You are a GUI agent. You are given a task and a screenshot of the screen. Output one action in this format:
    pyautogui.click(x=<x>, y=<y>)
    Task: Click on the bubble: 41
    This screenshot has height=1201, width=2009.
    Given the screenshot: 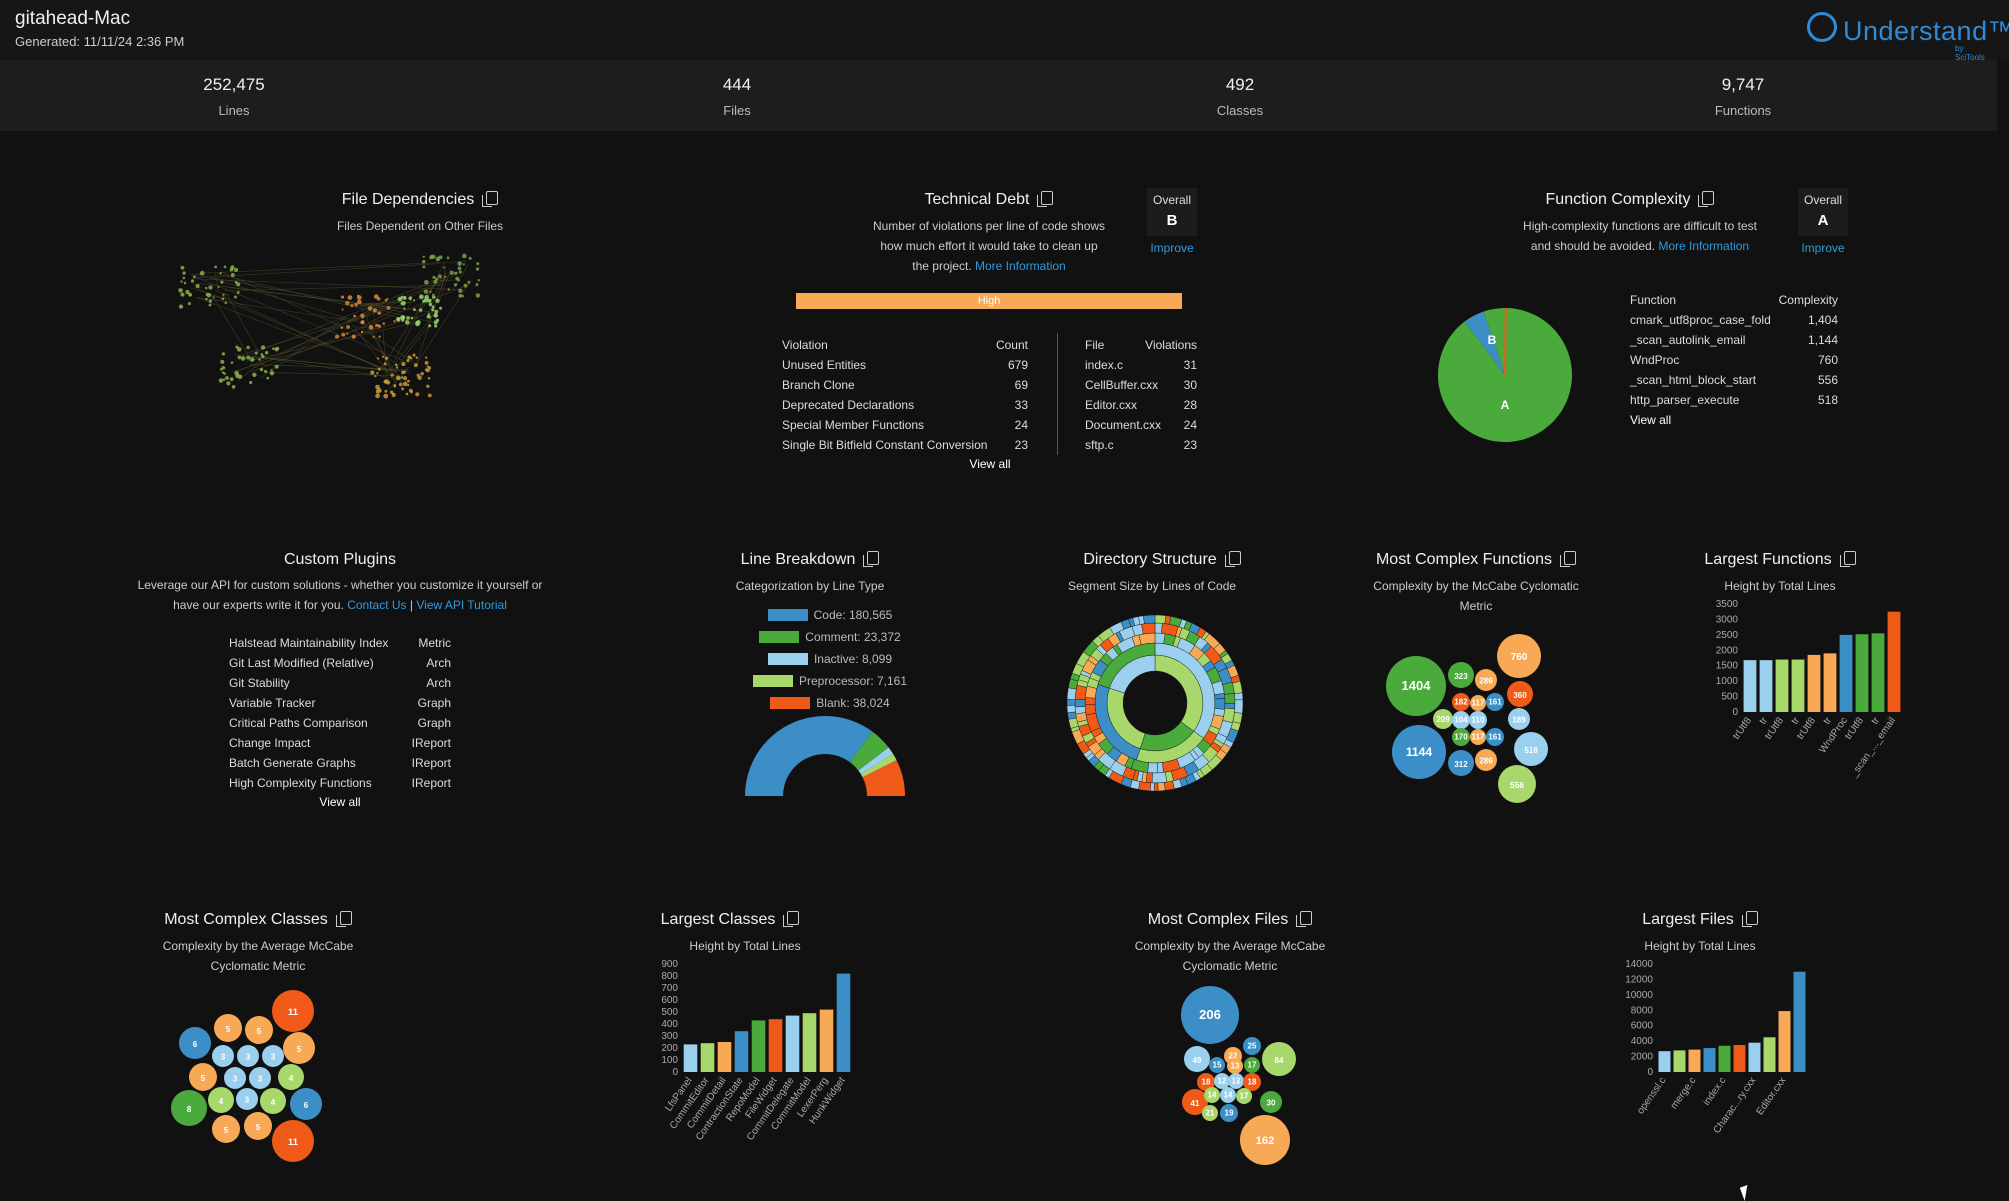 What is the action you would take?
    pyautogui.click(x=1195, y=1102)
    